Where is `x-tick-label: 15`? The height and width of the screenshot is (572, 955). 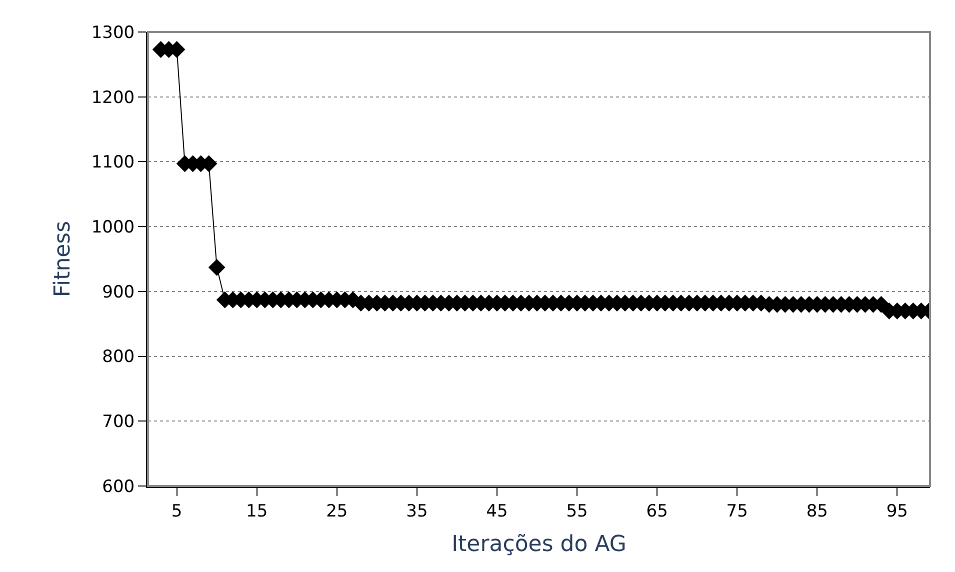
x-tick-label: 15 is located at coordinates (257, 511).